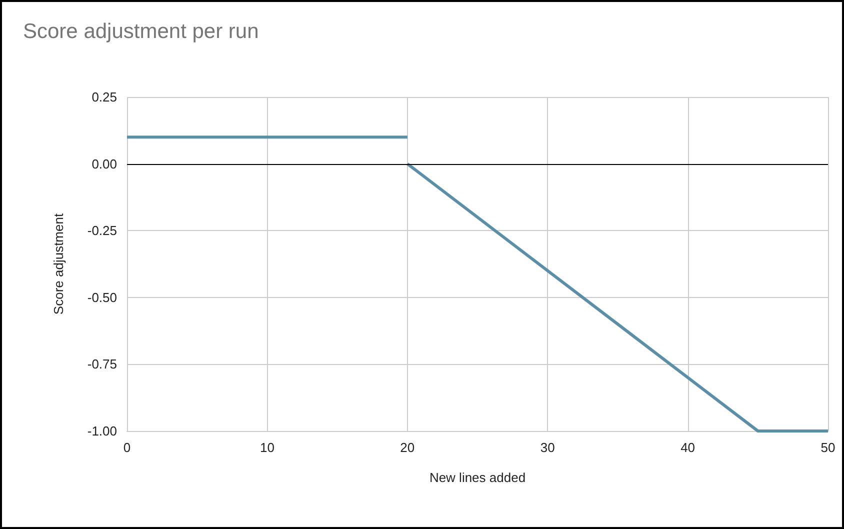 This screenshot has width=844, height=529. What do you see at coordinates (104, 97) in the screenshot?
I see `y-tick-label: 0.25` at bounding box center [104, 97].